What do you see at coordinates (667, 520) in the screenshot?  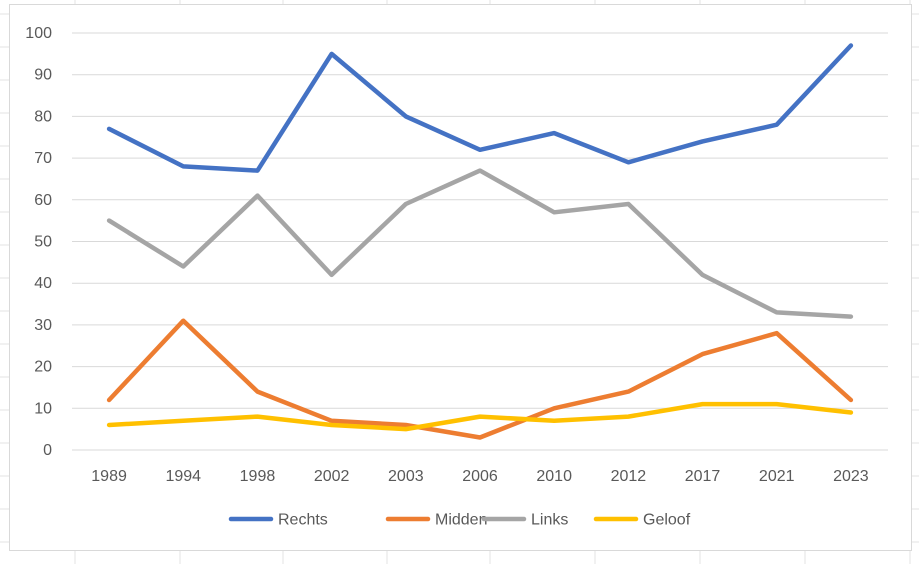 I see `legend-label: Geloof` at bounding box center [667, 520].